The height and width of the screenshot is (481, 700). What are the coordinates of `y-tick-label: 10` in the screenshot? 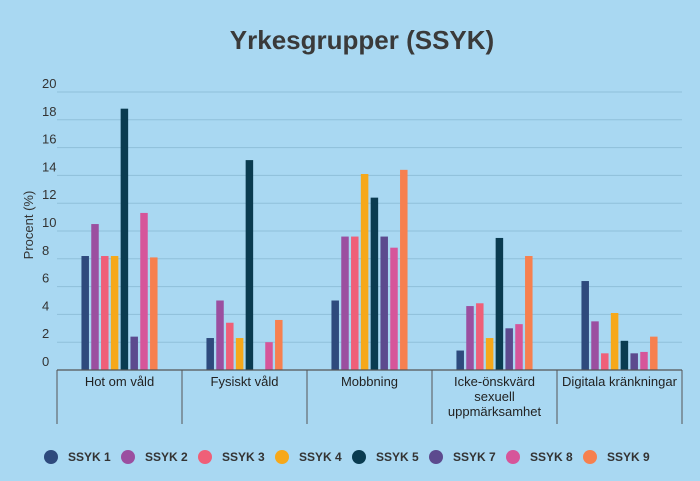 It's located at (49, 222).